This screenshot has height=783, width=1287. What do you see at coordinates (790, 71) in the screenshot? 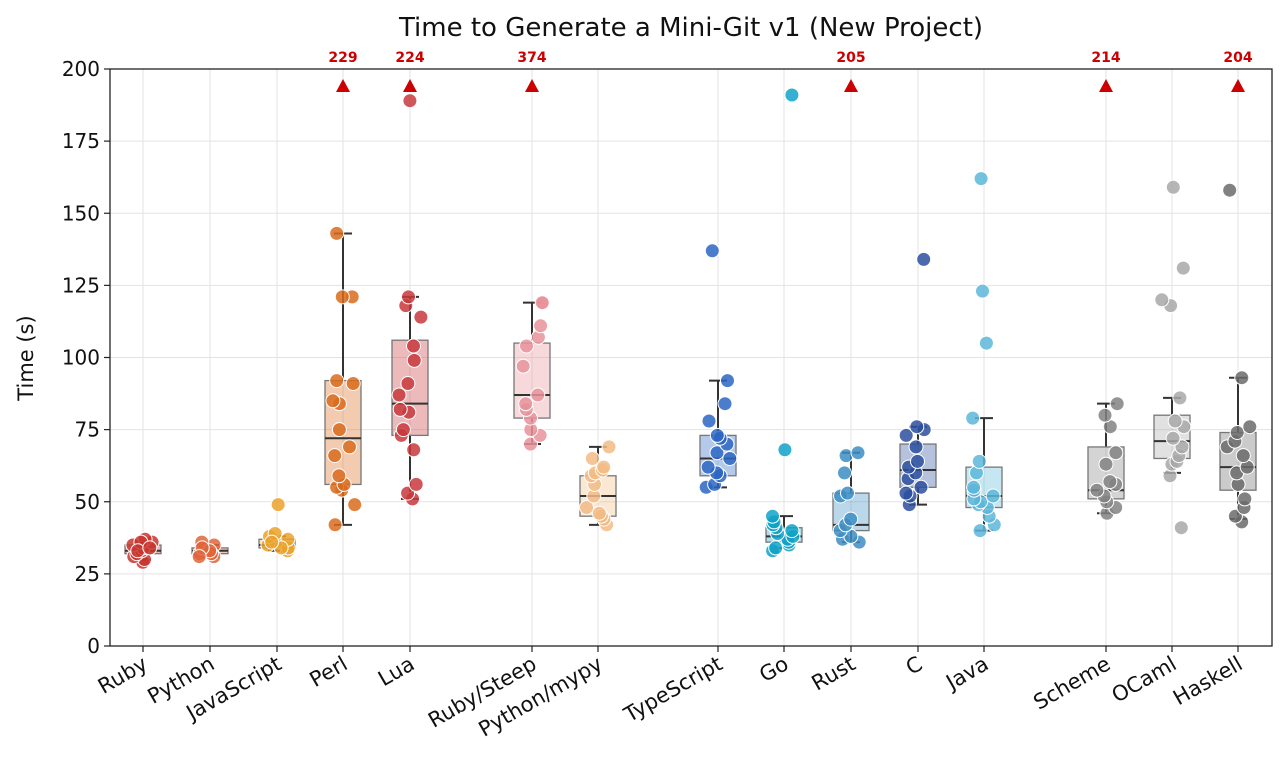
I see `offscale-markers: 229 224 374 205 214 204` at bounding box center [790, 71].